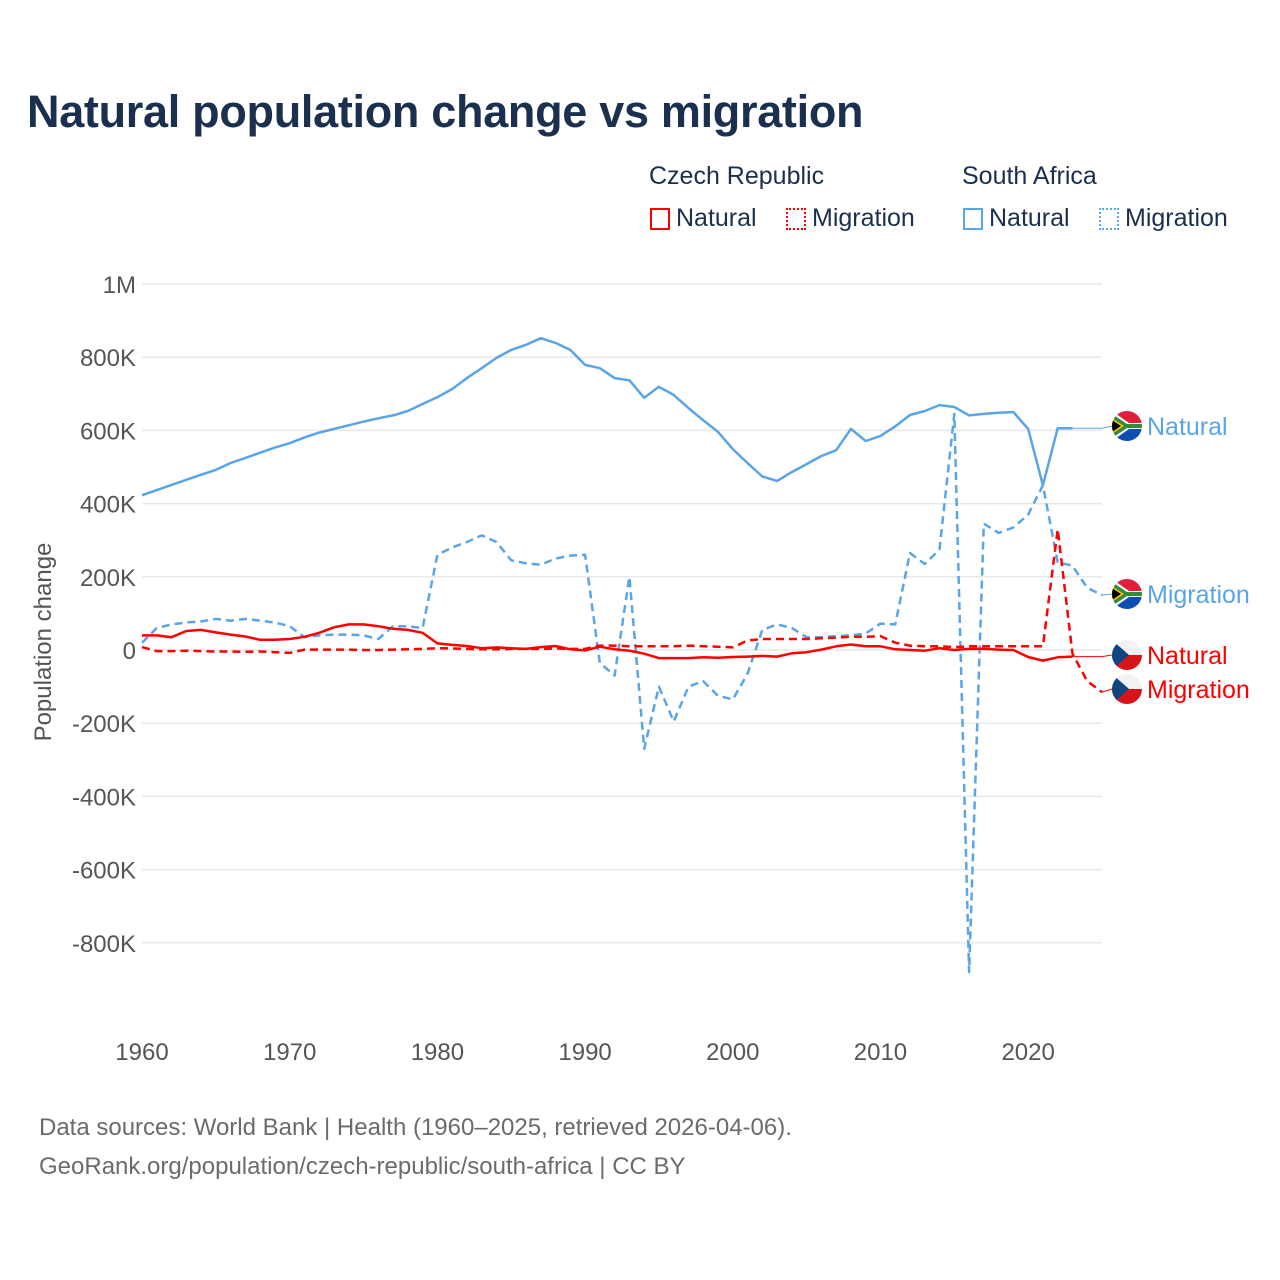  What do you see at coordinates (584, 1052) in the screenshot?
I see `x-tick-label: 1990` at bounding box center [584, 1052].